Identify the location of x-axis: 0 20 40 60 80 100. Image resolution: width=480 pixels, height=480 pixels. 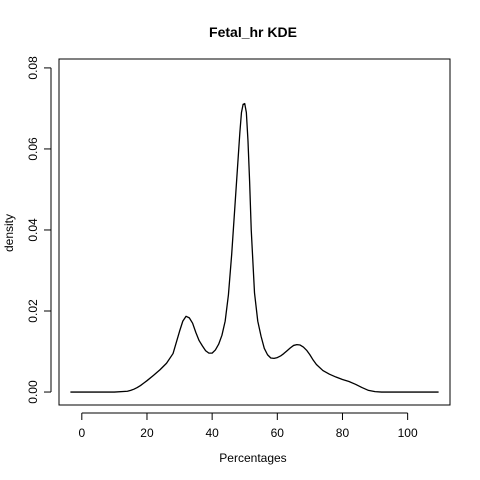
(248, 426).